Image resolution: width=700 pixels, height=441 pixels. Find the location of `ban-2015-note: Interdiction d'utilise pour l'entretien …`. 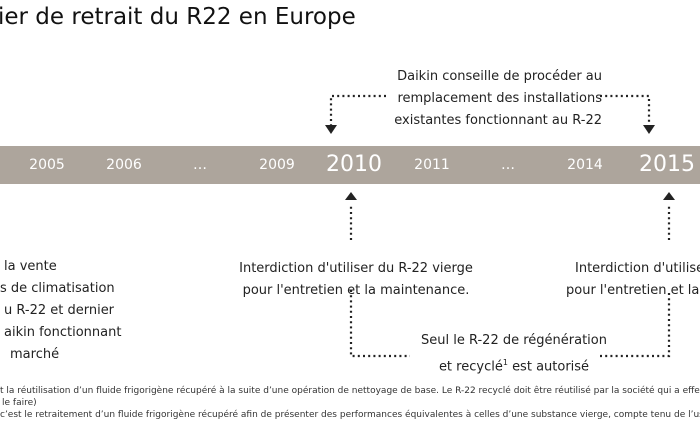

ban-2015-note: Interdiction d'utilise pour l'entretien … is located at coordinates (633, 280).